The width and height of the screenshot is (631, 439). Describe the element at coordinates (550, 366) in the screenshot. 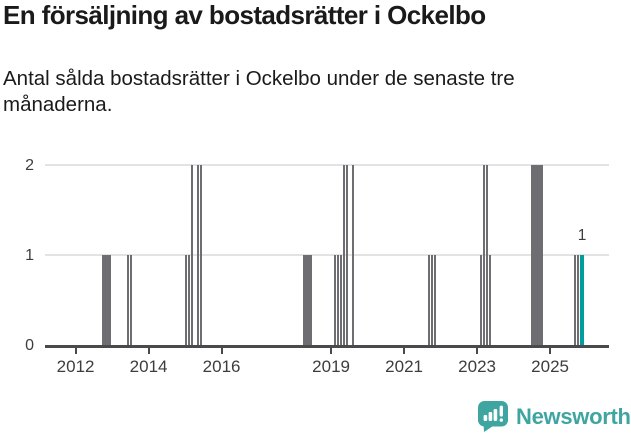

I see `x-tick-label: 2025` at that location.